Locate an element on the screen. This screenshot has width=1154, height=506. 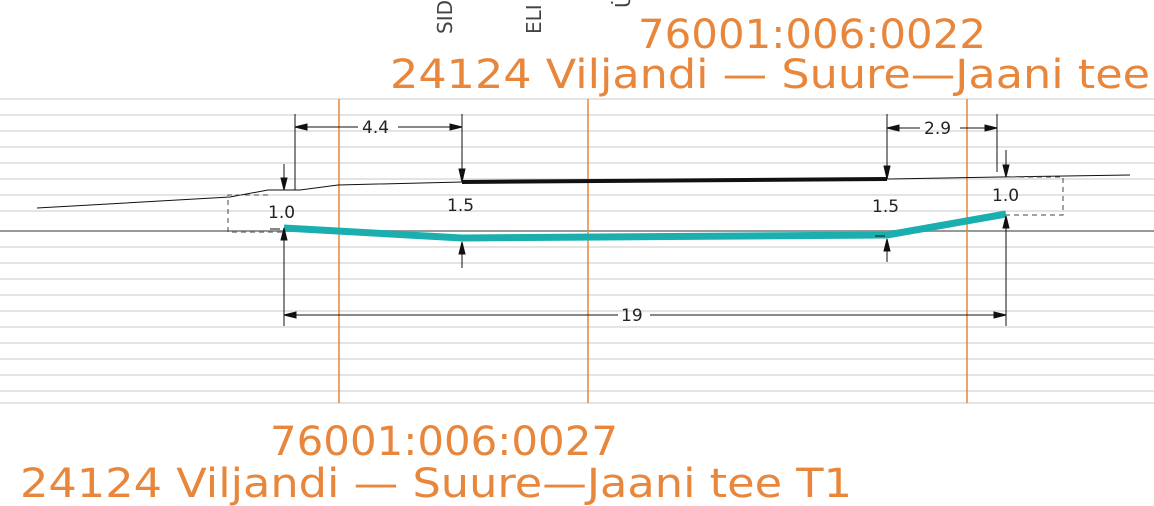
parcel-bottom-id: 76001:006:0027 is located at coordinates (444, 442).